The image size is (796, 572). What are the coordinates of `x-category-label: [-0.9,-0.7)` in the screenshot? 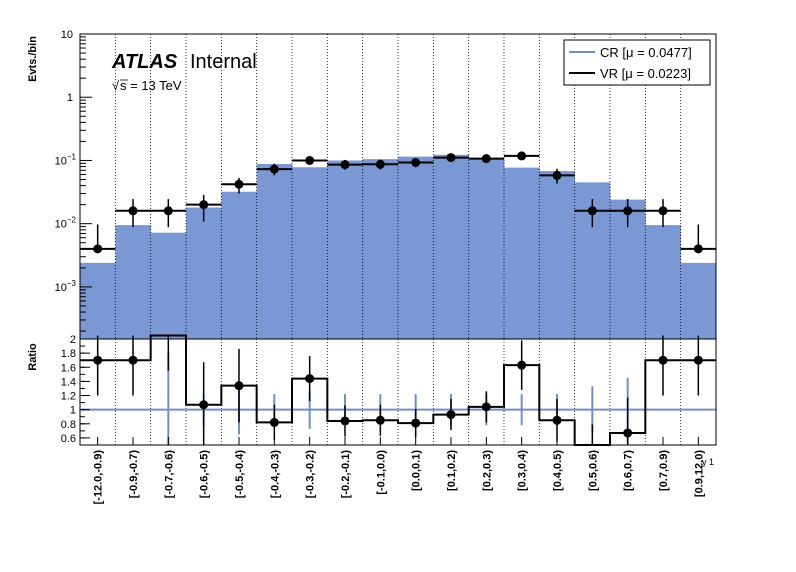 It's located at (134, 474).